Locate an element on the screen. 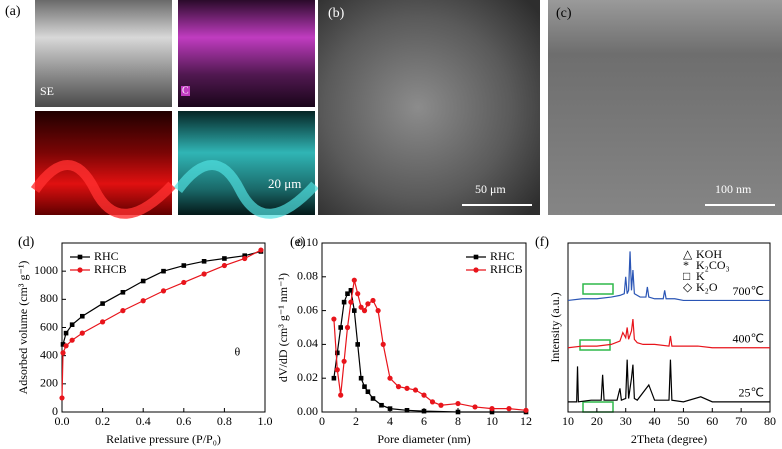  legend-label: KOH is located at coordinates (709, 254).